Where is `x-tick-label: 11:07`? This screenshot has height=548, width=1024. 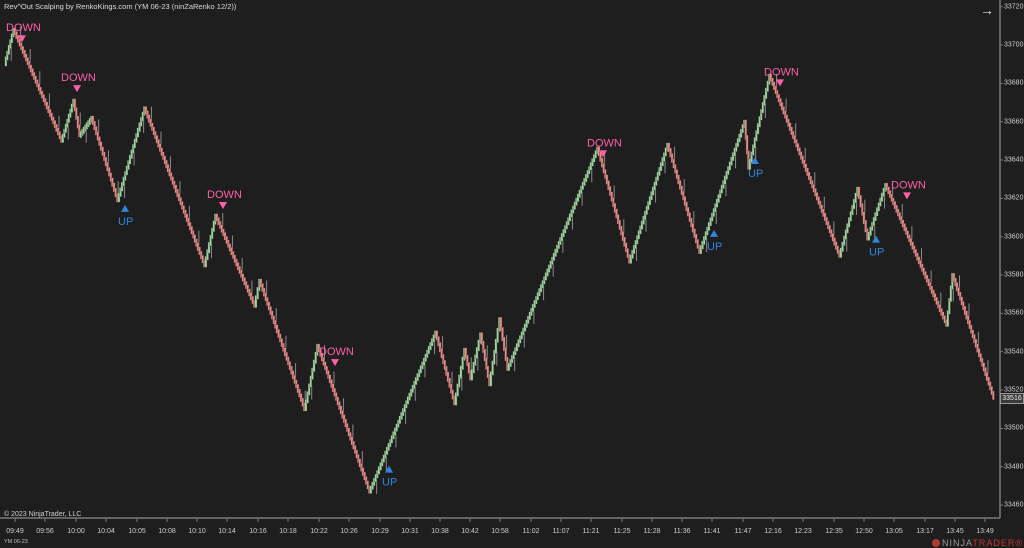 x-tick-label: 11:07 is located at coordinates (561, 531).